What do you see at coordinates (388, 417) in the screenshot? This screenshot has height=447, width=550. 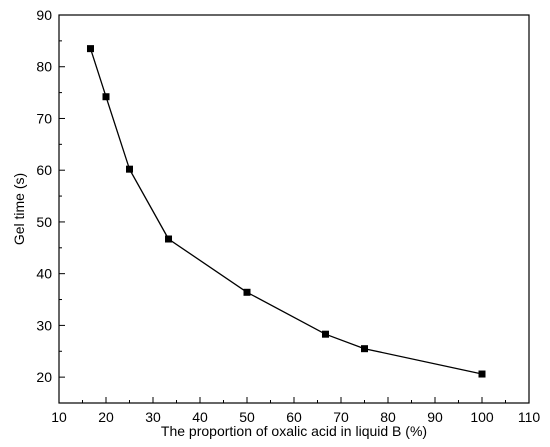 I see `x-tick-label: 80` at bounding box center [388, 417].